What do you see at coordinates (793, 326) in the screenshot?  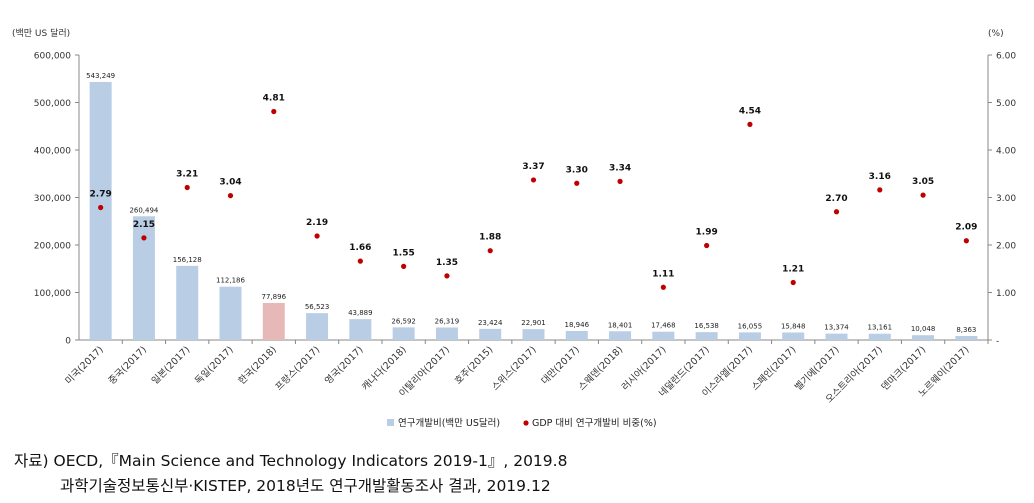 I see `bar-value-label: 15,848` at bounding box center [793, 326].